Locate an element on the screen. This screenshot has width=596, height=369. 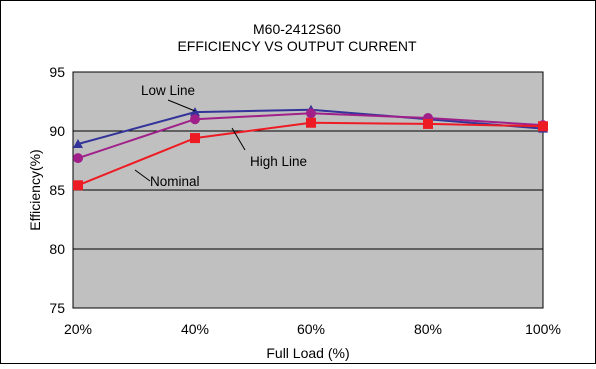
series-labels: Low Line High Line Nominal is located at coordinates (220, 136).